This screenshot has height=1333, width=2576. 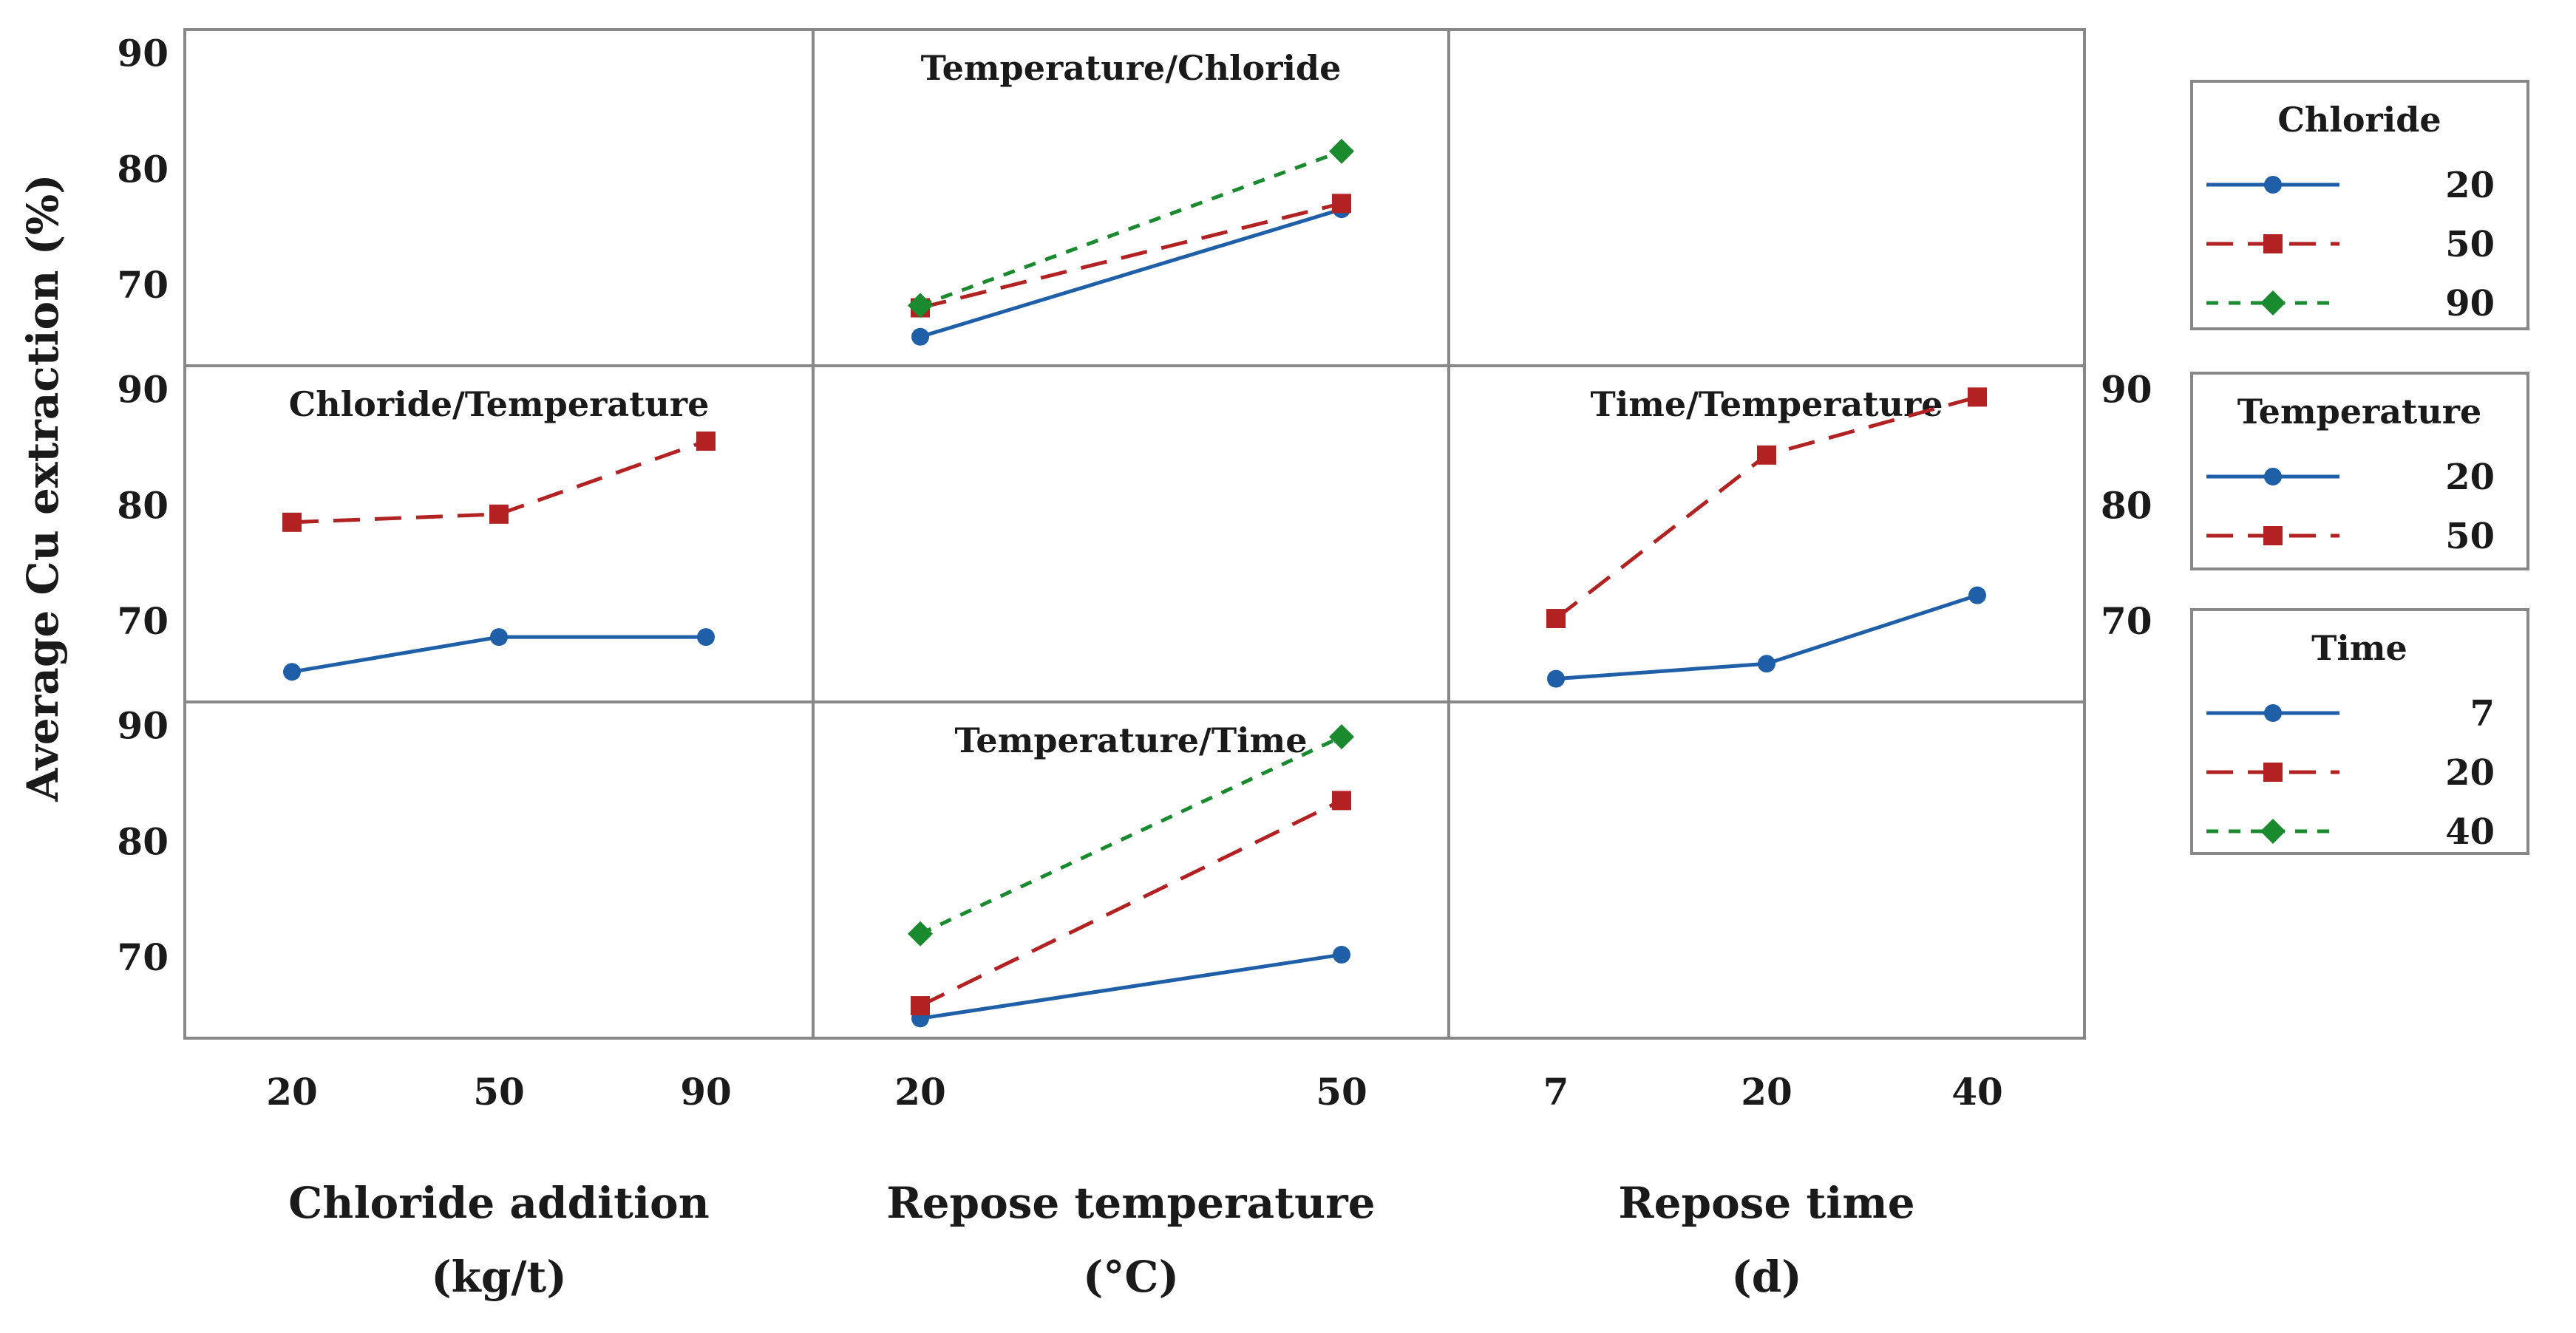 I want to click on x-tick-label: 90, so click(x=706, y=1092).